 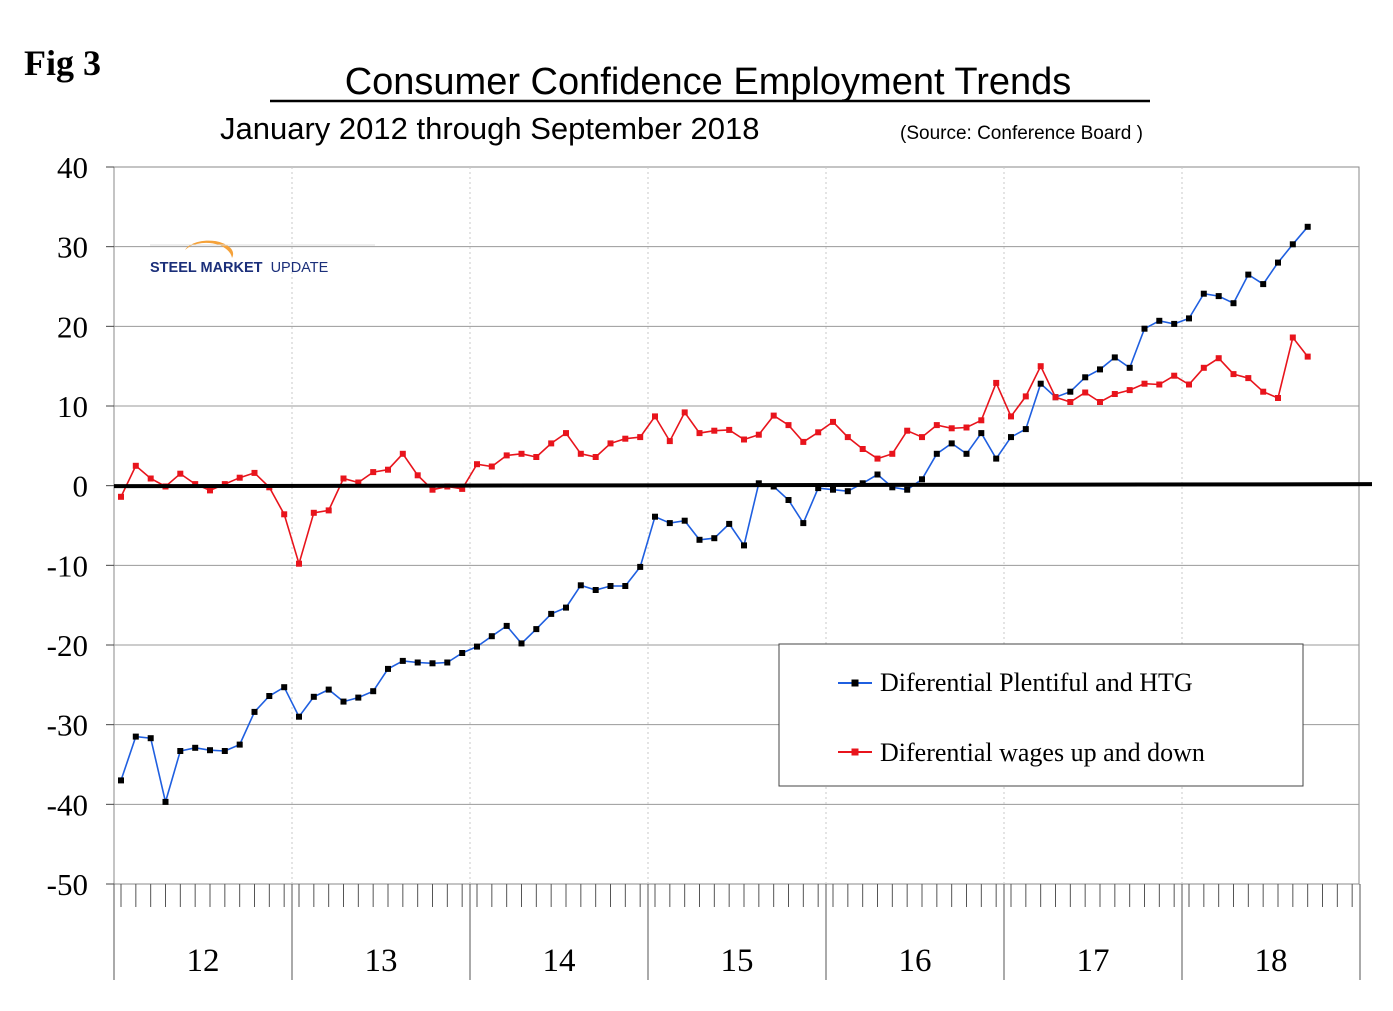 I want to click on y-tick-label: 30, so click(x=72, y=247).